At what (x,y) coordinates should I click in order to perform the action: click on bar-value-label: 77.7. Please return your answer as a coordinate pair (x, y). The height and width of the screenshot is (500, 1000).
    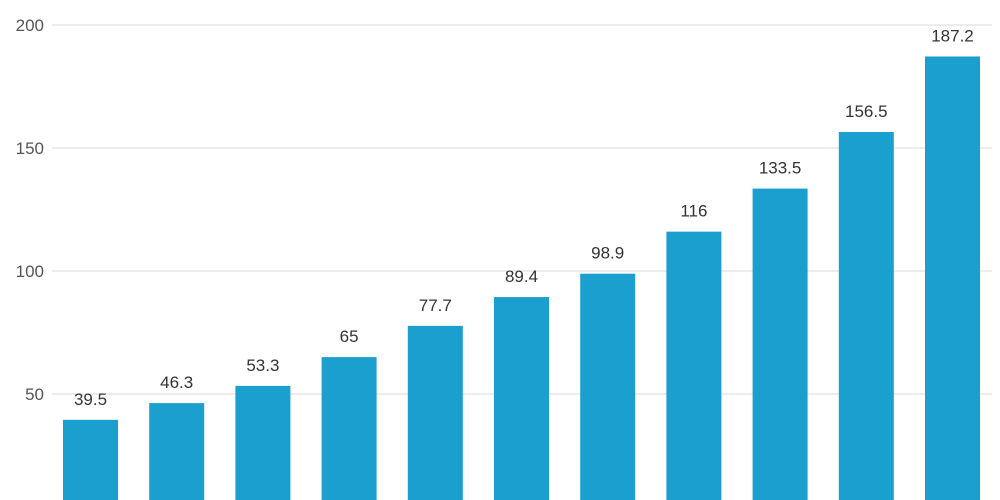
    Looking at the image, I should click on (435, 305).